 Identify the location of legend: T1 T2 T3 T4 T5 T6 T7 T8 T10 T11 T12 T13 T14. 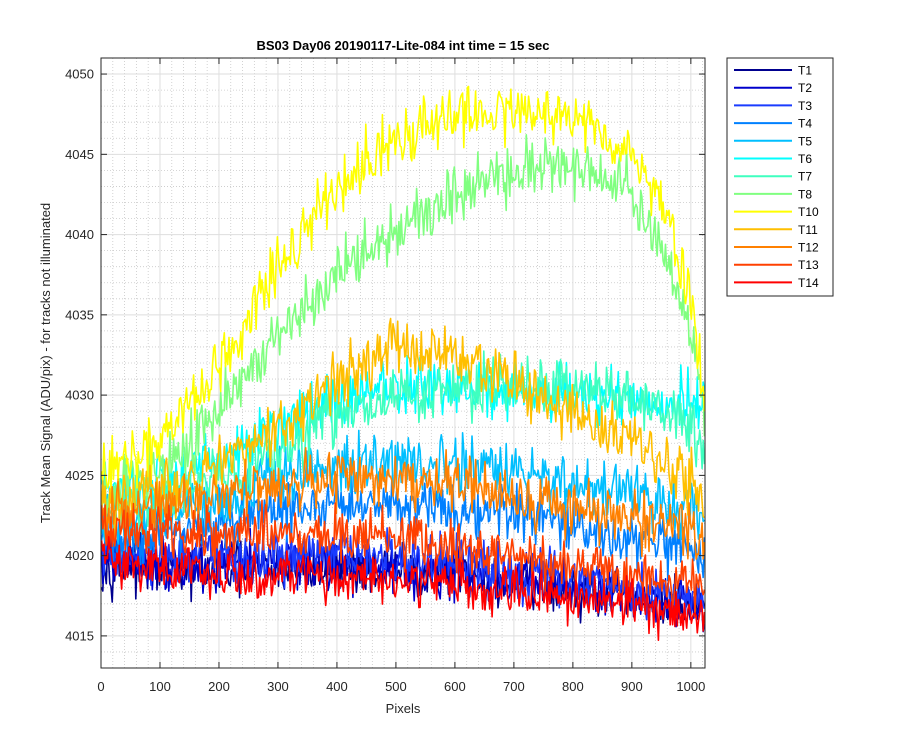
(780, 177).